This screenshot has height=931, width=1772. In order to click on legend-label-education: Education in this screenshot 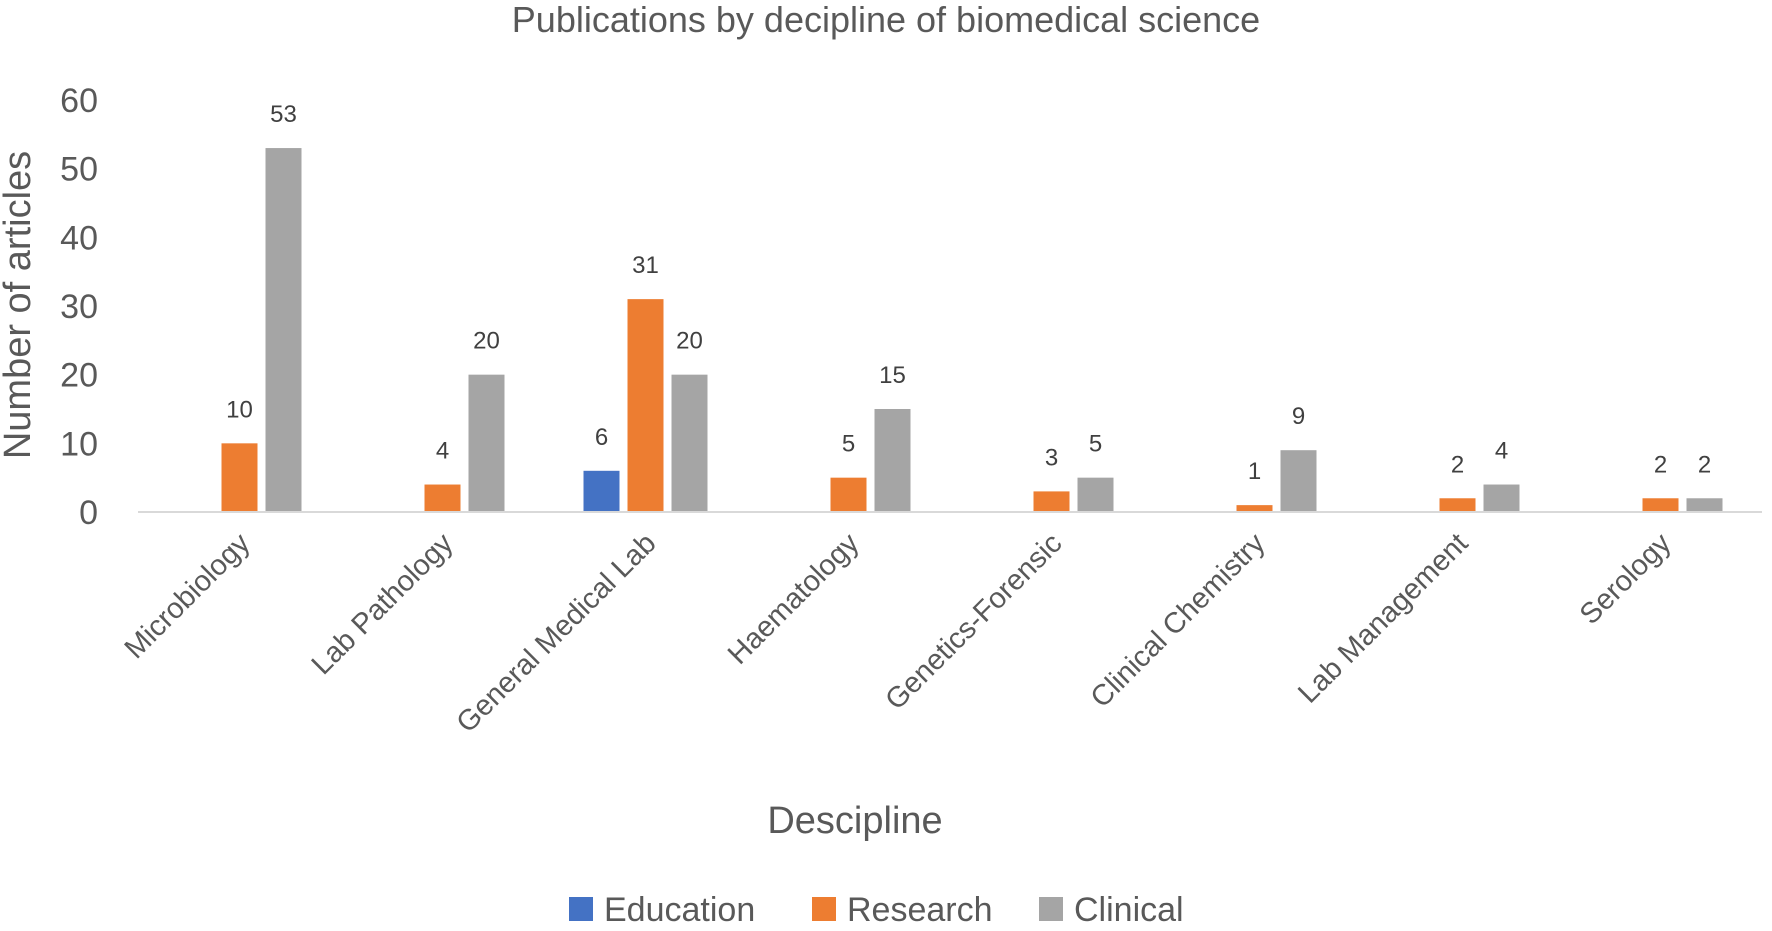, I will do `click(679, 910)`.